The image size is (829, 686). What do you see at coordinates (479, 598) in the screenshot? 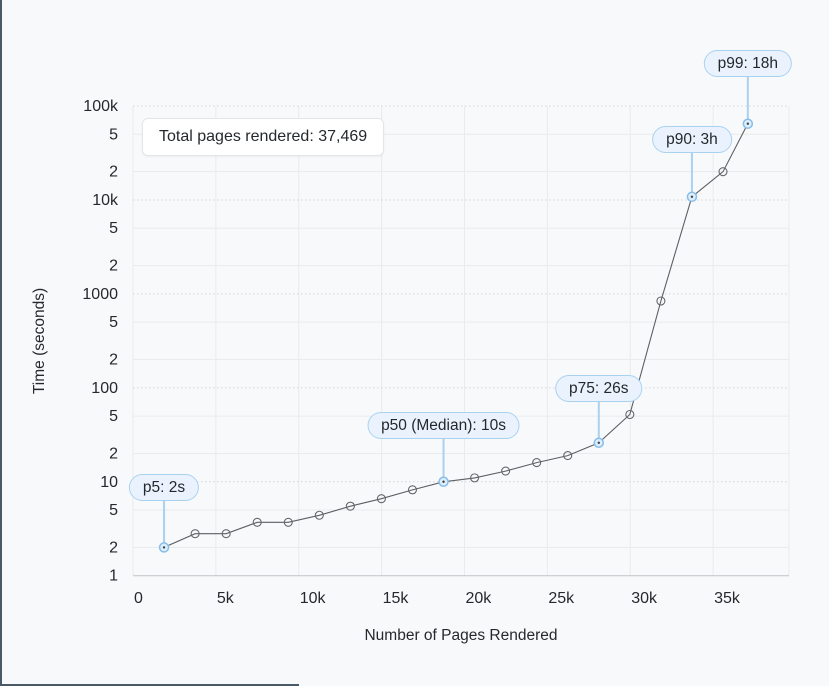
I see `x-tick-label: 20k` at bounding box center [479, 598].